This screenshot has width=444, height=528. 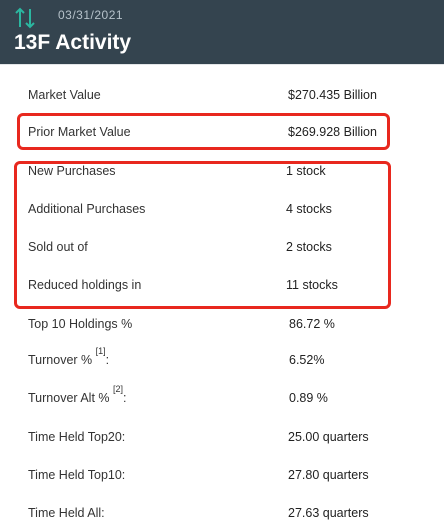 What do you see at coordinates (222, 475) in the screenshot?
I see `row-time-held-top10: Time Held Top10: 27.80 quarters` at bounding box center [222, 475].